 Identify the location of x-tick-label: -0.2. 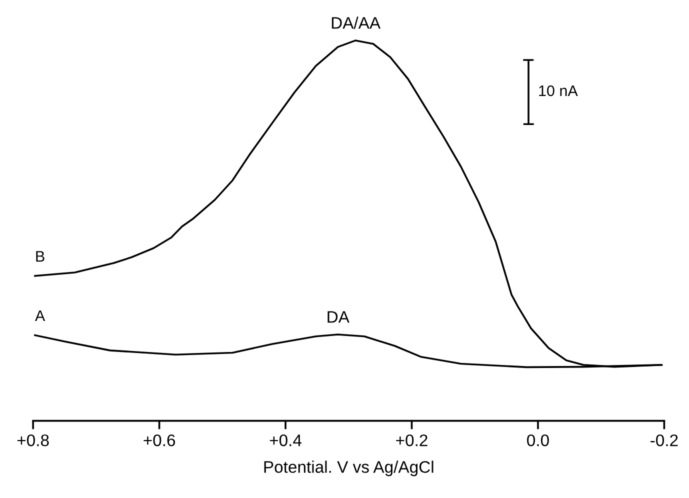
(664, 440).